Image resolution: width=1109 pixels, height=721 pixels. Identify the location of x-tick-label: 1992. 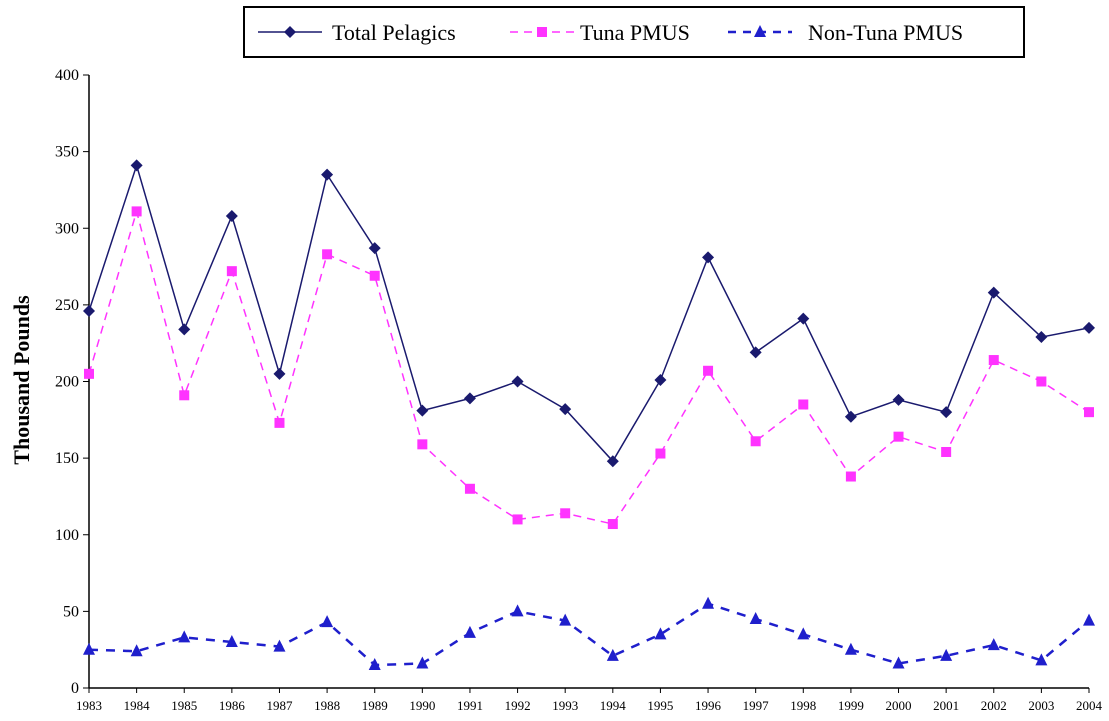
(518, 705).